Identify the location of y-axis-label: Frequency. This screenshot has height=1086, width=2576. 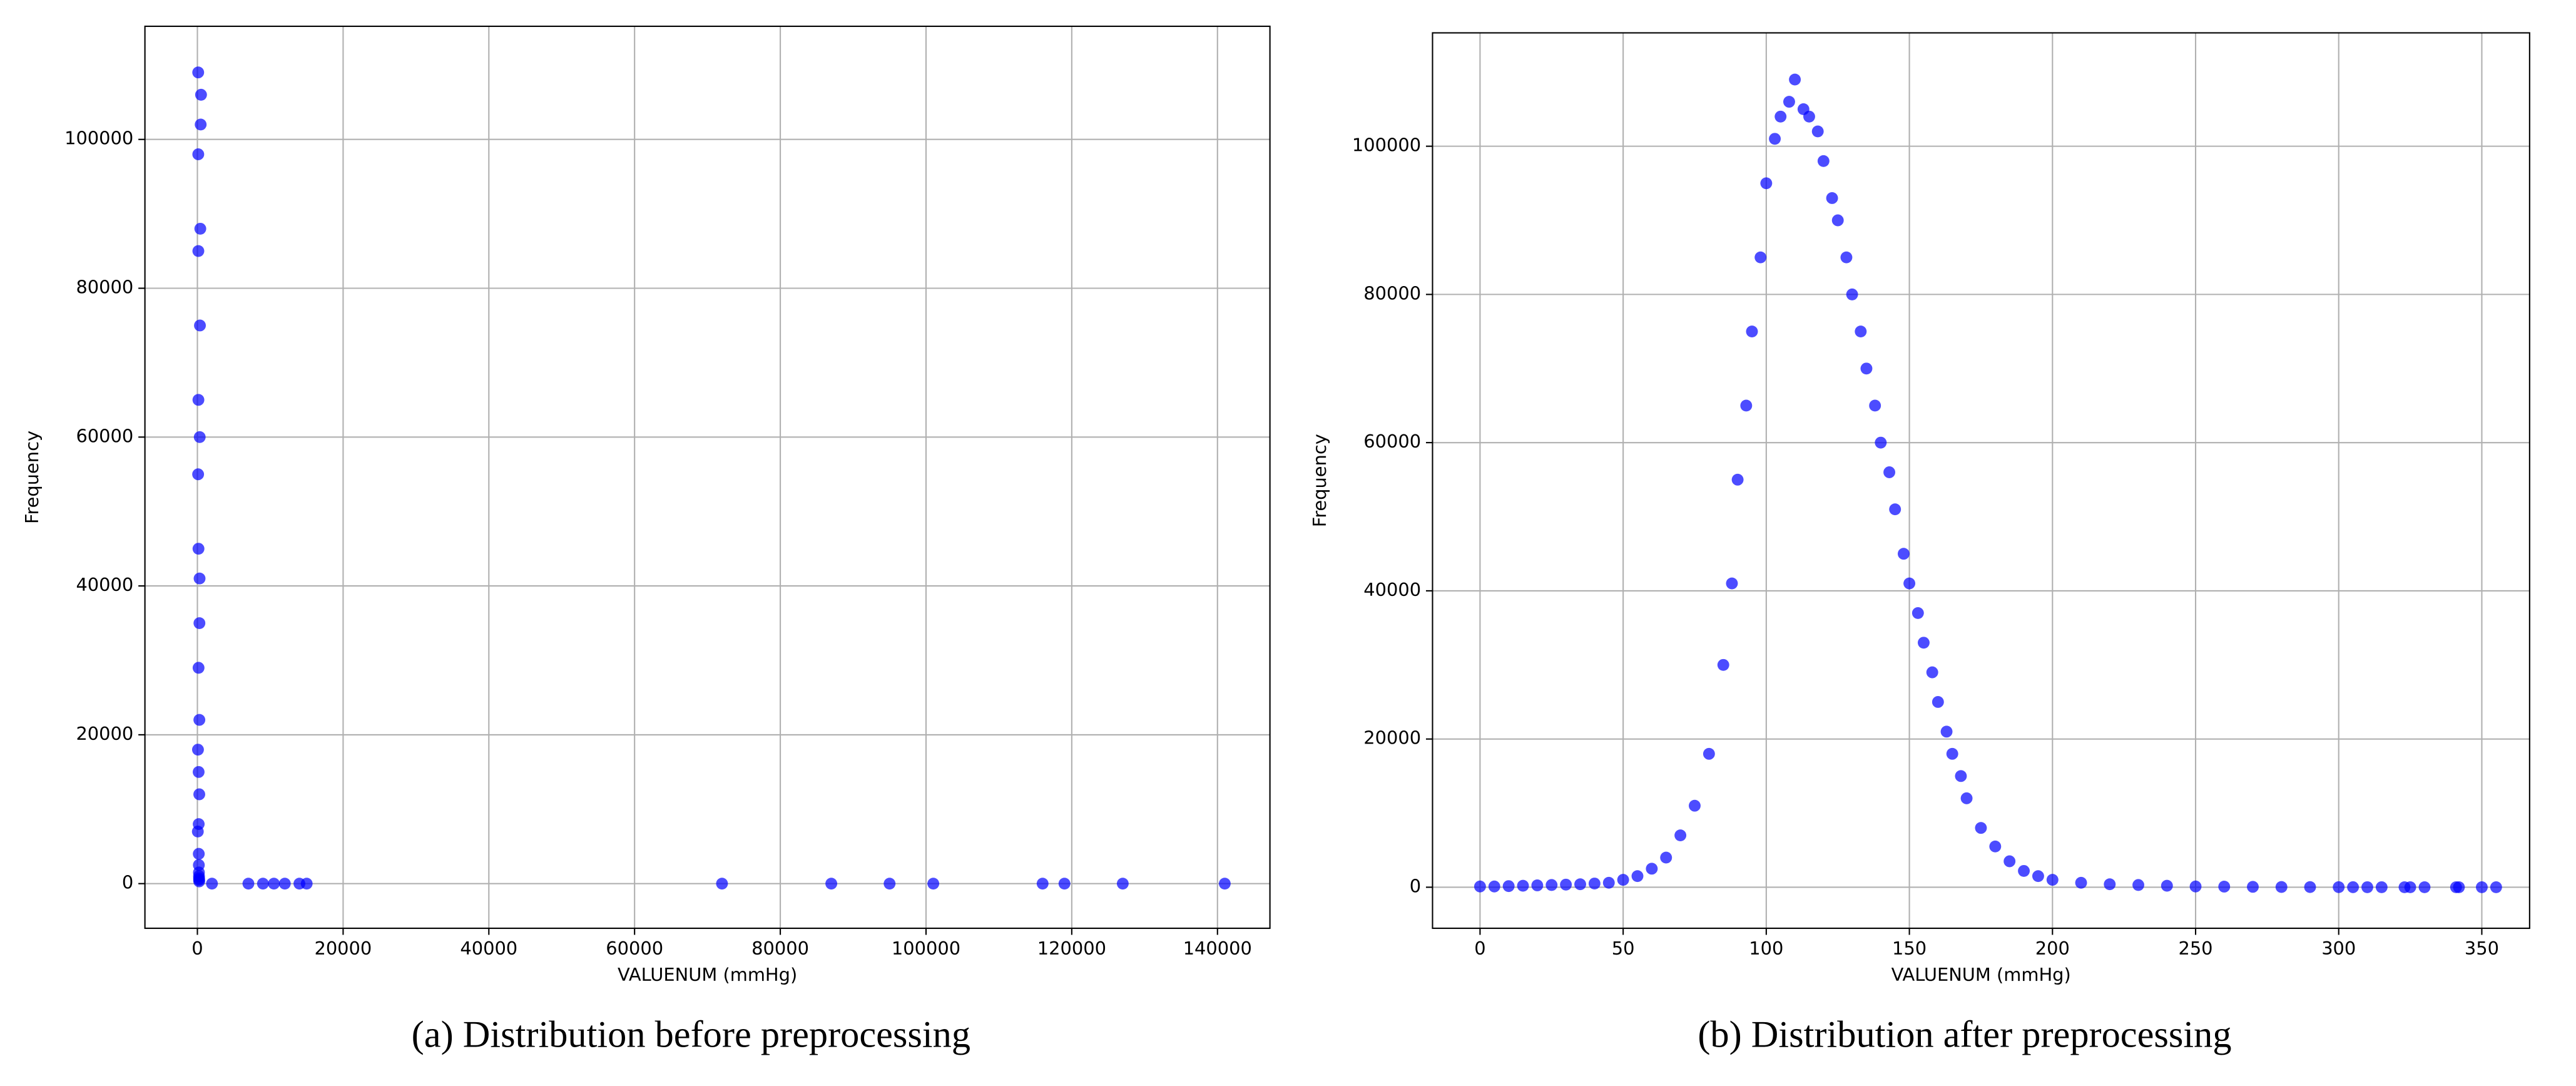
(1319, 481).